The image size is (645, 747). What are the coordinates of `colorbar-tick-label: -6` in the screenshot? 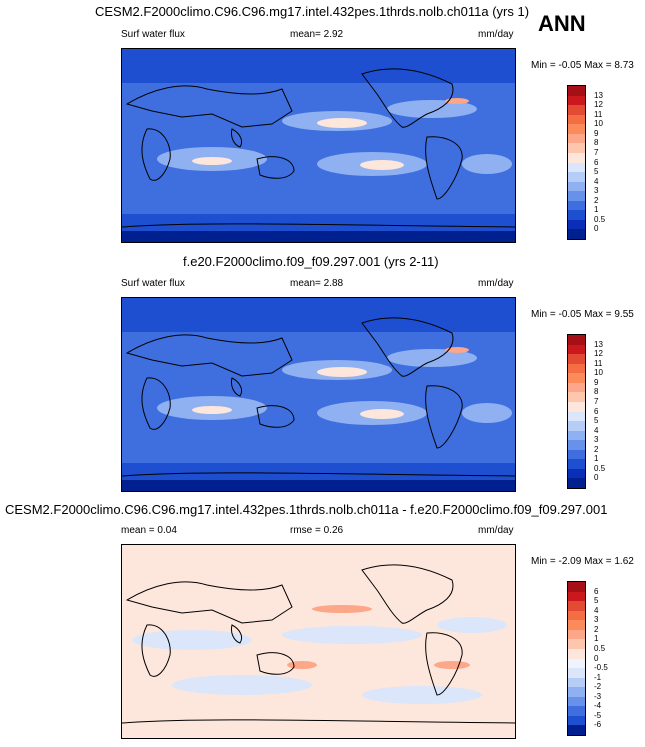 It's located at (598, 725).